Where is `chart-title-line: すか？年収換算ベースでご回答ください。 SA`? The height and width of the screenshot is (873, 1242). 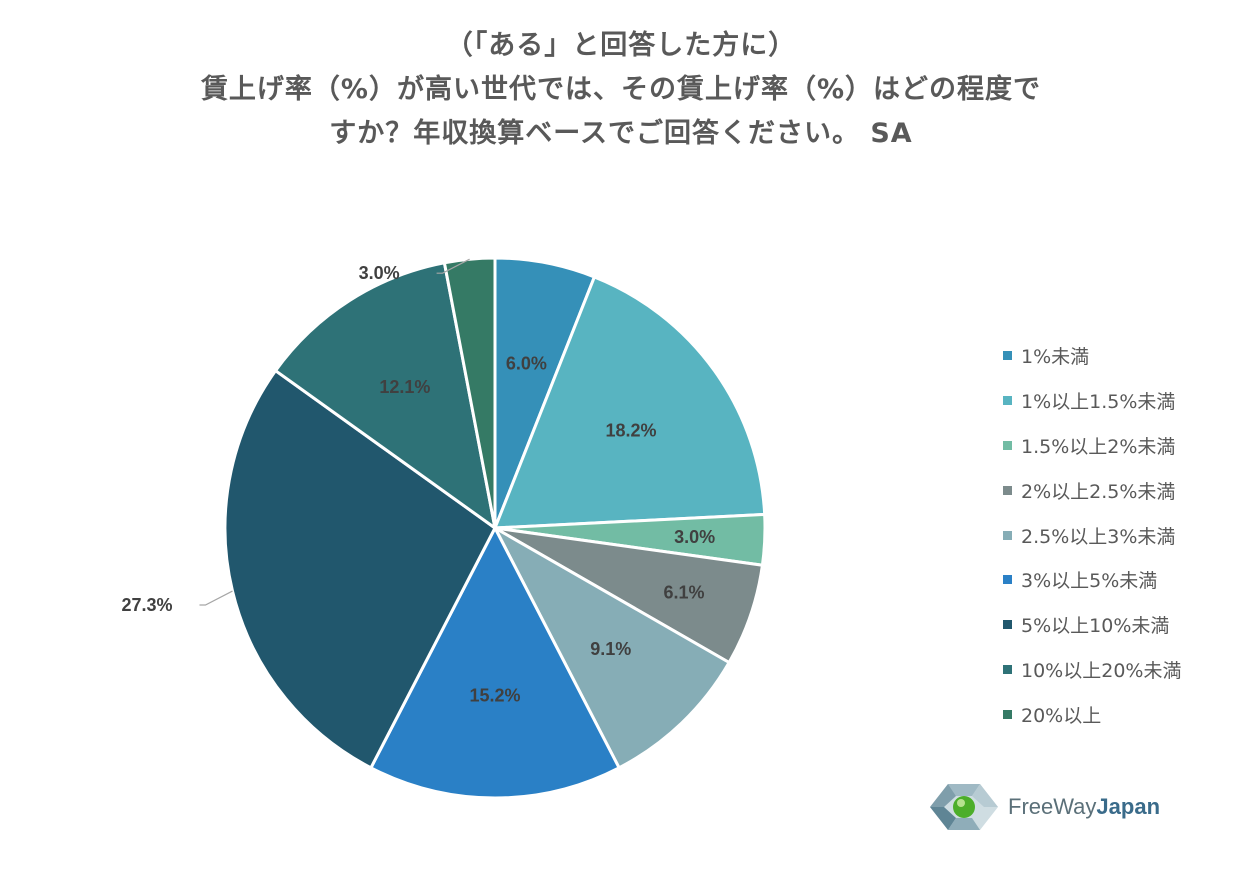 chart-title-line: すか？年収換算ベースでご回答ください。 SA is located at coordinates (621, 133).